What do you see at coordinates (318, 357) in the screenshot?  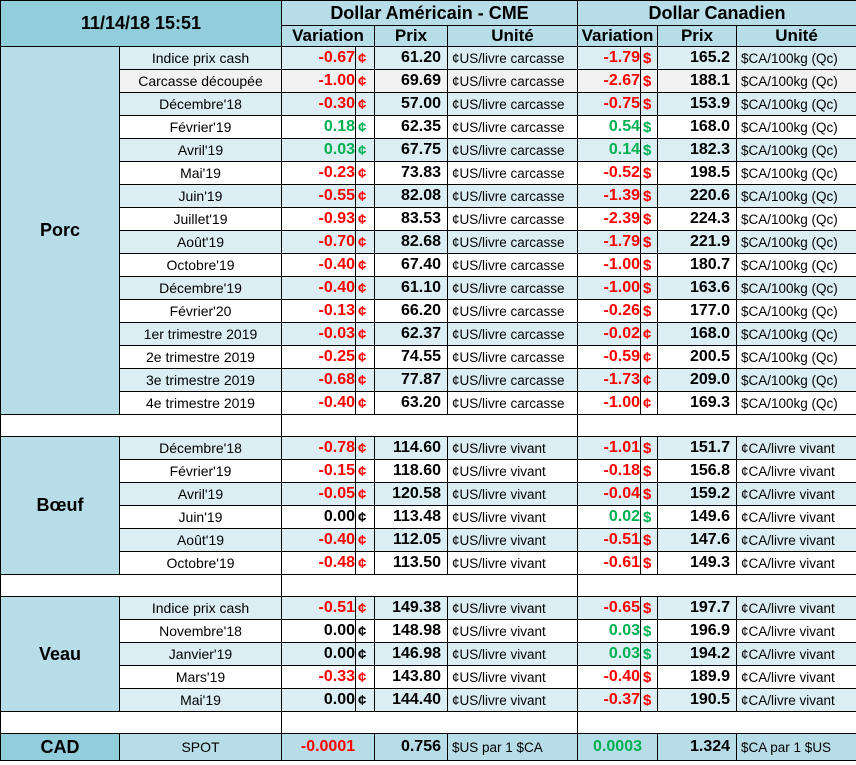 I see `usd-variation: -0.25` at bounding box center [318, 357].